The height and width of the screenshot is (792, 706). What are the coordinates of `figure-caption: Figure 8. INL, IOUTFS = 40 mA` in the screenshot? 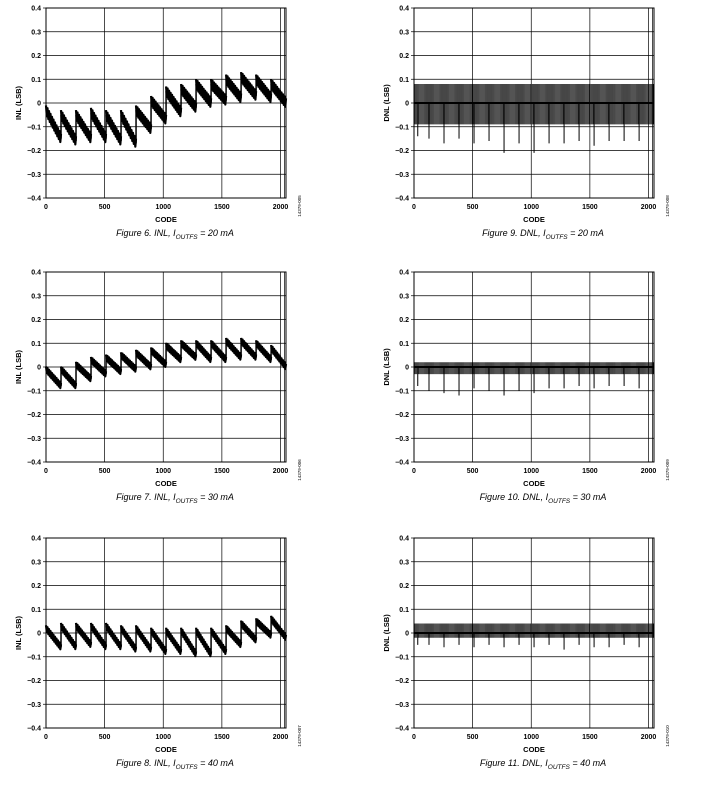 It's located at (175, 764).